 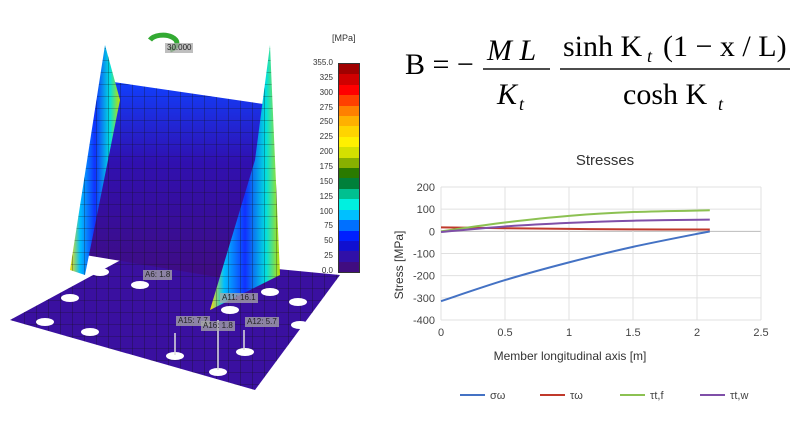 What do you see at coordinates (328, 241) in the screenshot?
I see `scale-tick: 50` at bounding box center [328, 241].